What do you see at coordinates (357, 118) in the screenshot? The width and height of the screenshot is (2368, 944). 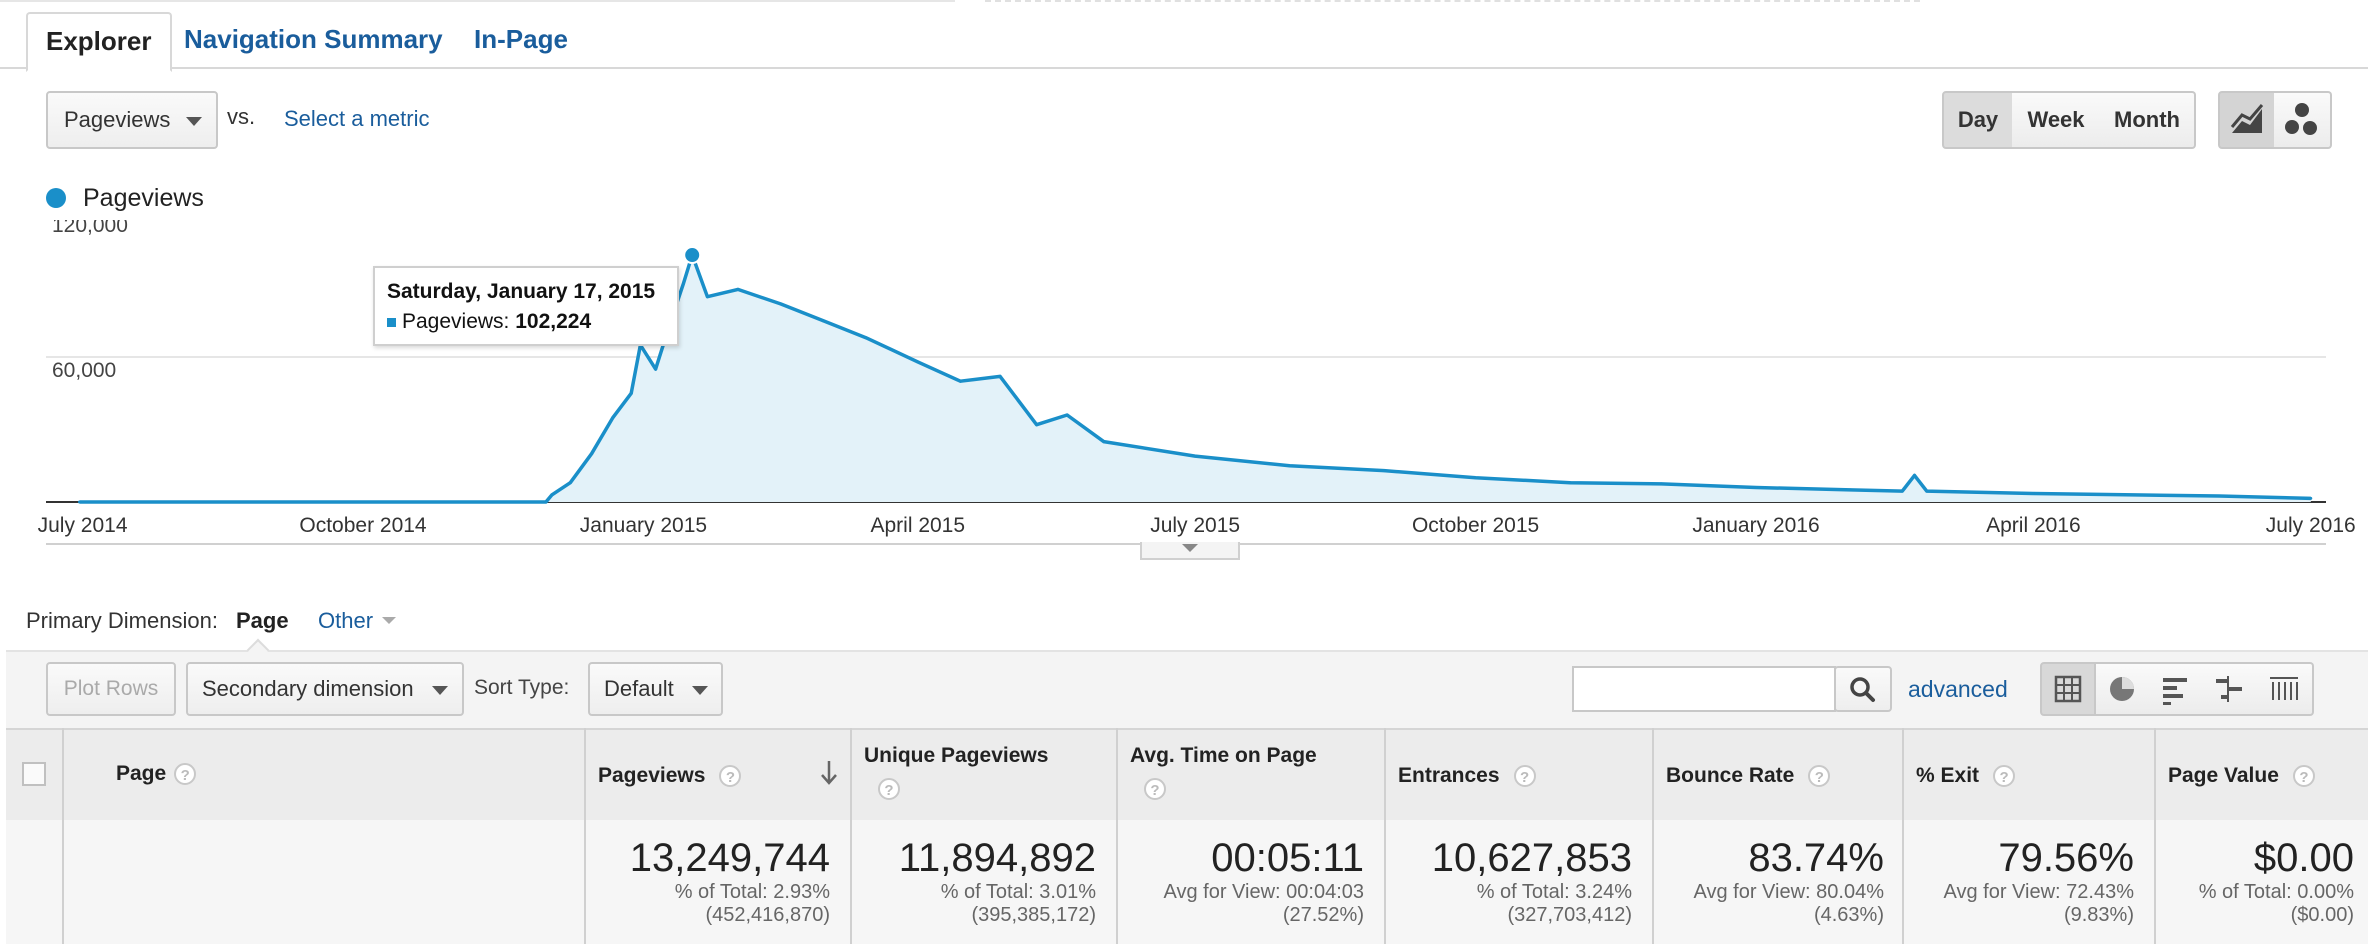 I see `select-metric-link: Select a metric` at bounding box center [357, 118].